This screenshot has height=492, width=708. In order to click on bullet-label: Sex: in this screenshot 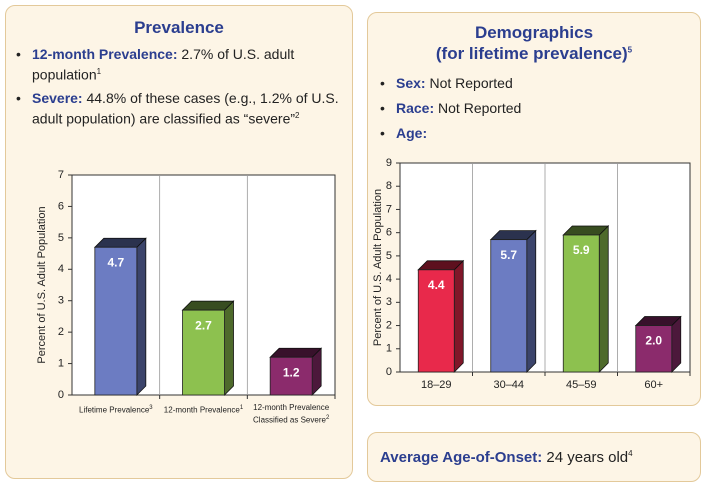, I will do `click(411, 83)`.